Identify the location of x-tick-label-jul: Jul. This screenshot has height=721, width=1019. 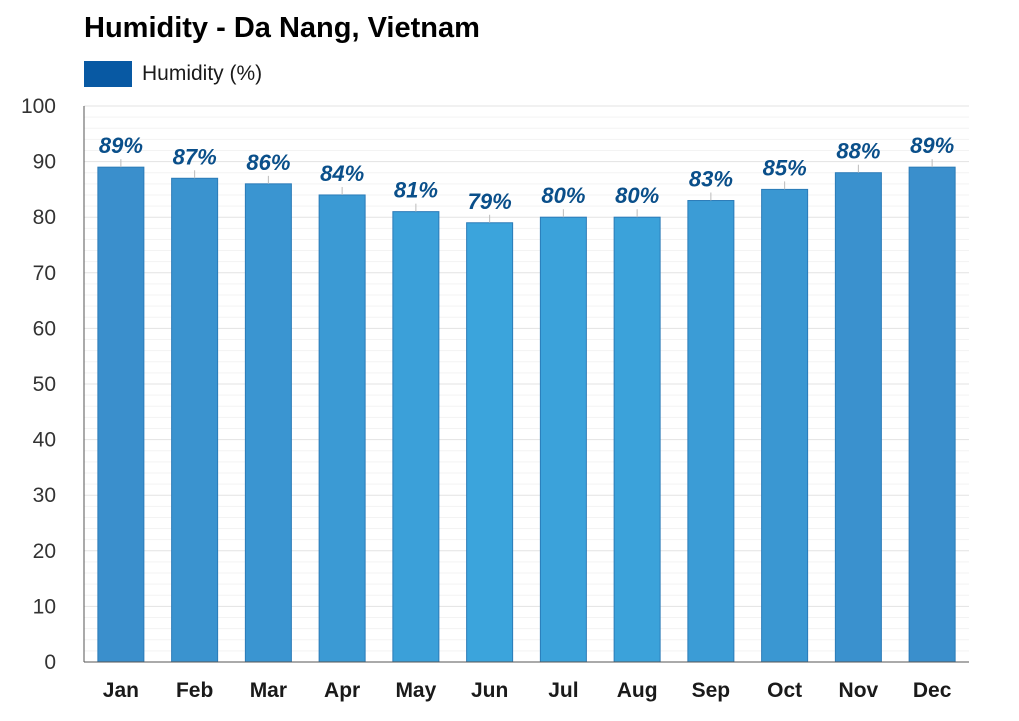
(563, 690).